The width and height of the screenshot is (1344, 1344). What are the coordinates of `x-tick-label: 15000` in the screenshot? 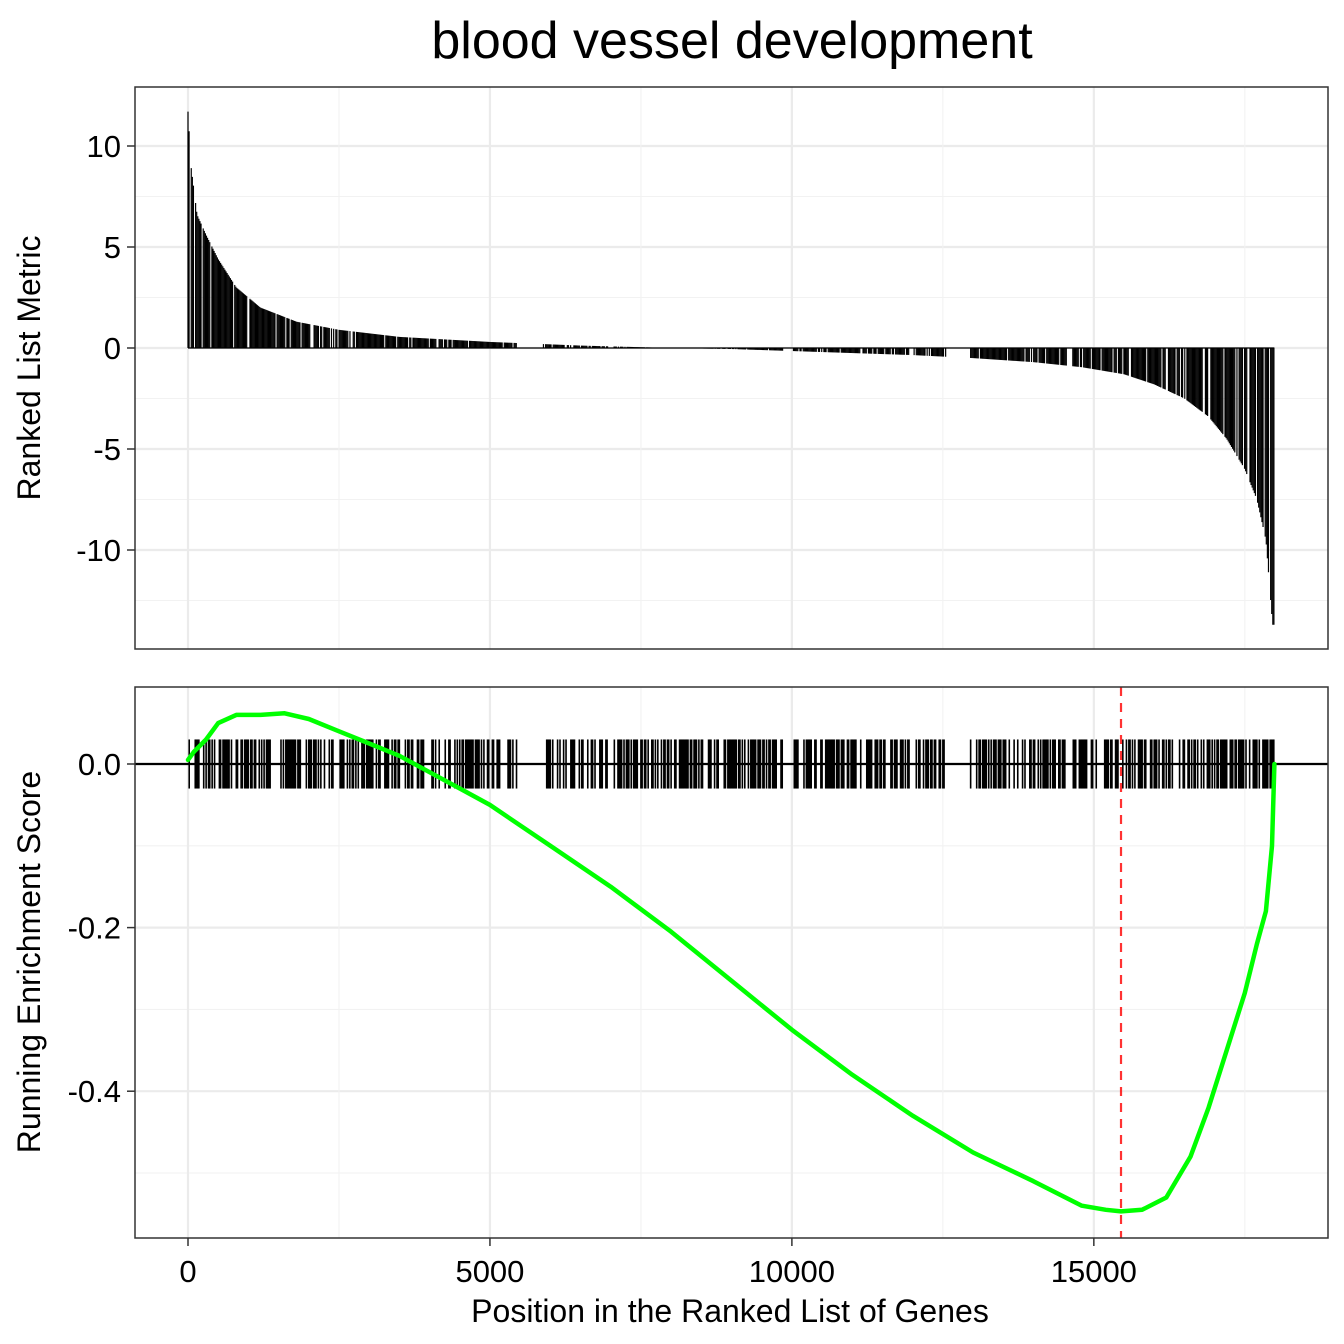 It's located at (1094, 1271).